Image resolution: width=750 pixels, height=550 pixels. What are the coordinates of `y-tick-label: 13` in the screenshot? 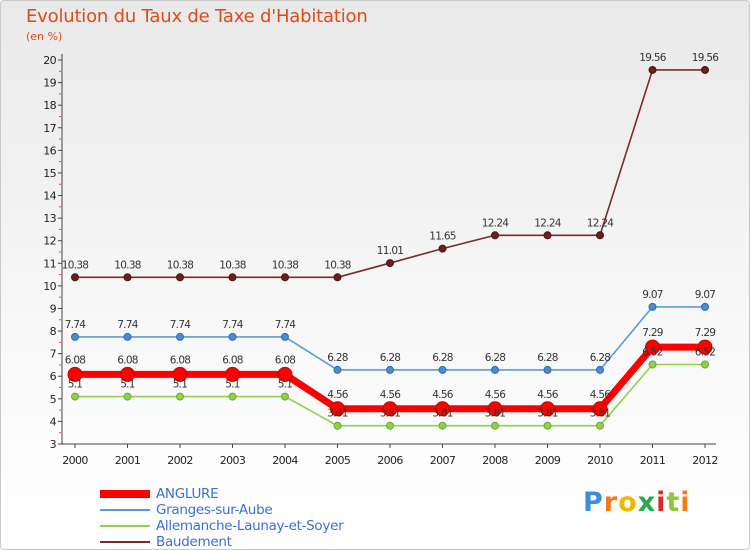 It's located at (49, 218).